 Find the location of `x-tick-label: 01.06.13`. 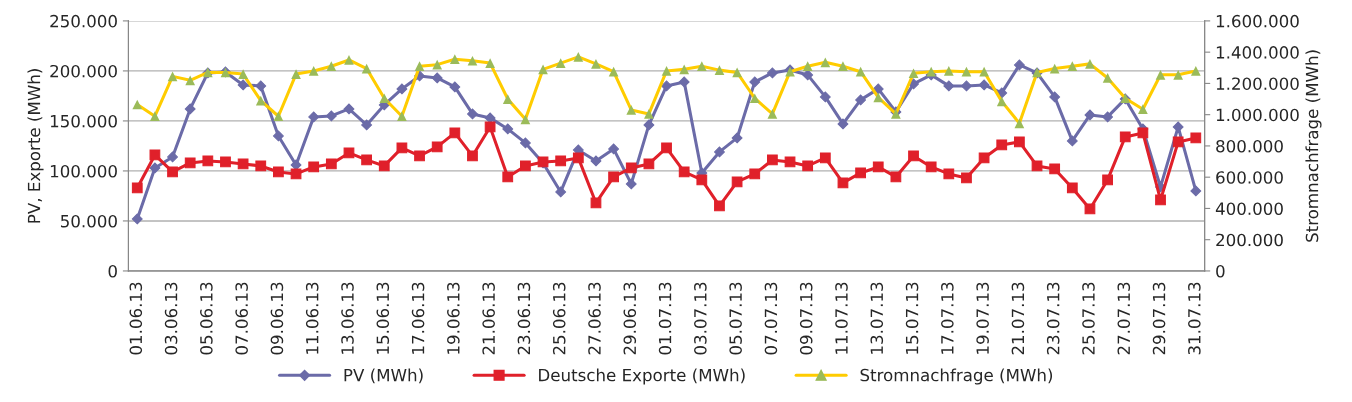

x-tick-label: 01.06.13 is located at coordinates (136, 318).